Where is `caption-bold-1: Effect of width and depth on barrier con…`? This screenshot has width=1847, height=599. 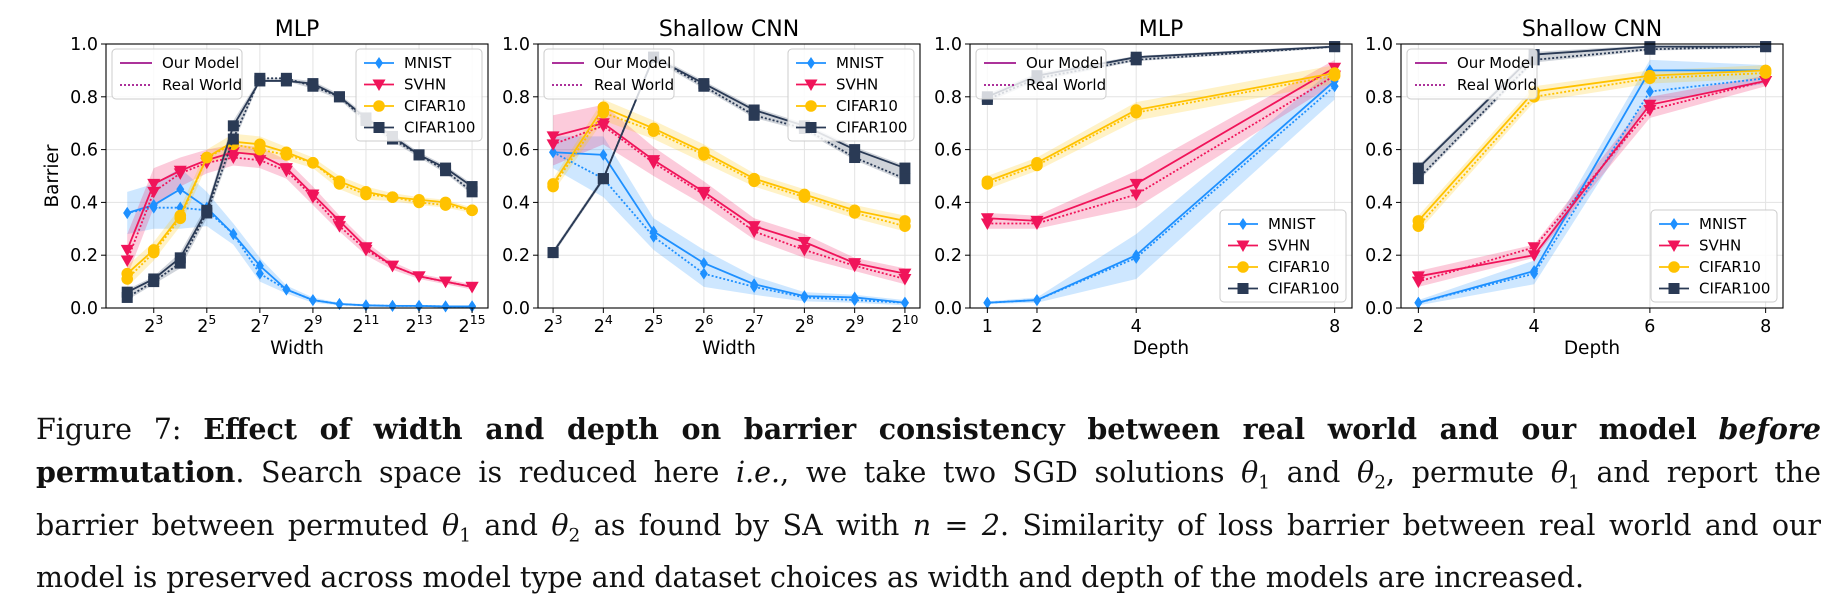 caption-bold-1: Effect of width and depth on barrier con… is located at coordinates (950, 429).